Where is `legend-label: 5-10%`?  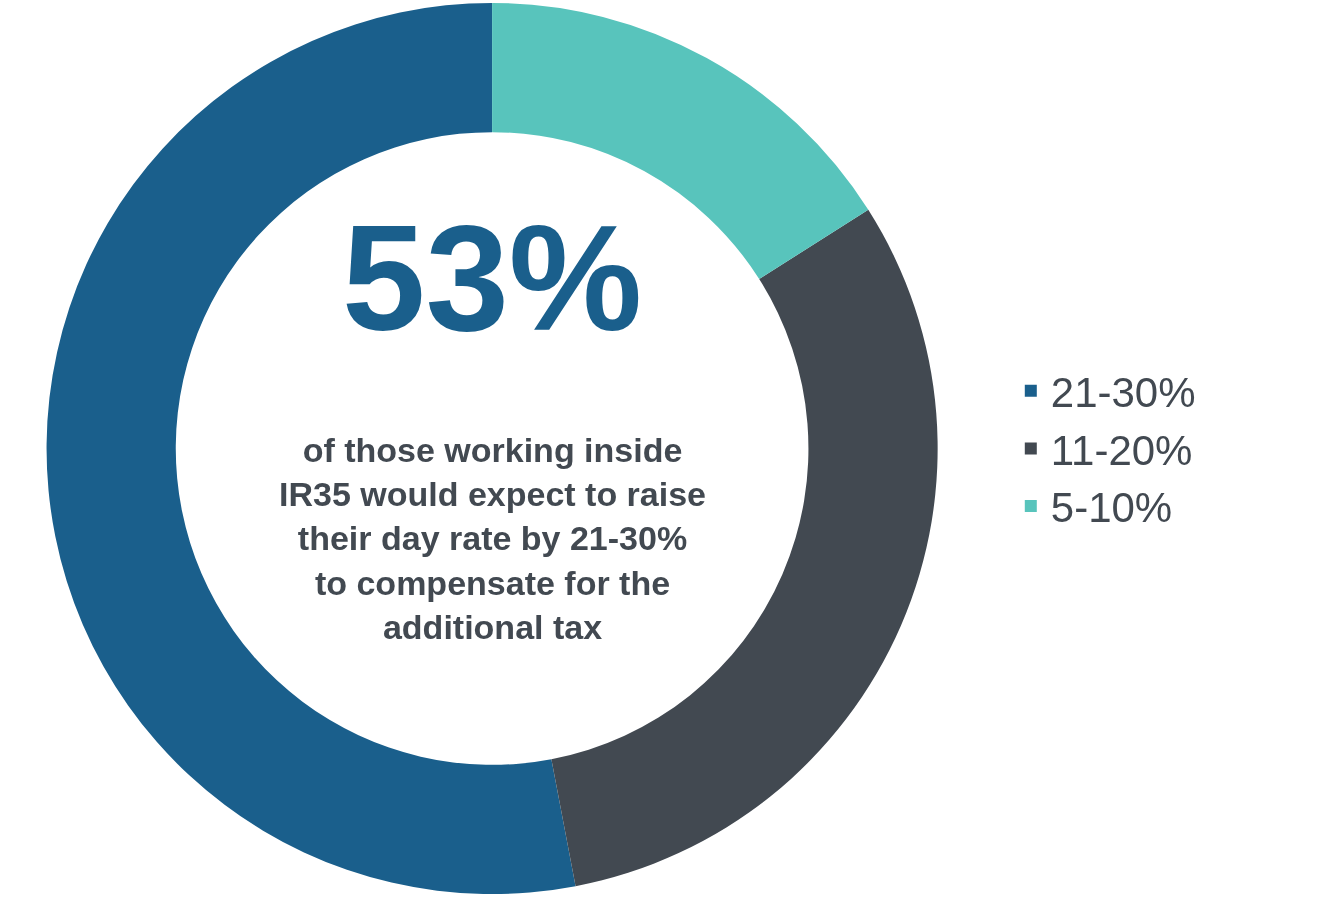
legend-label: 5-10% is located at coordinates (1111, 508).